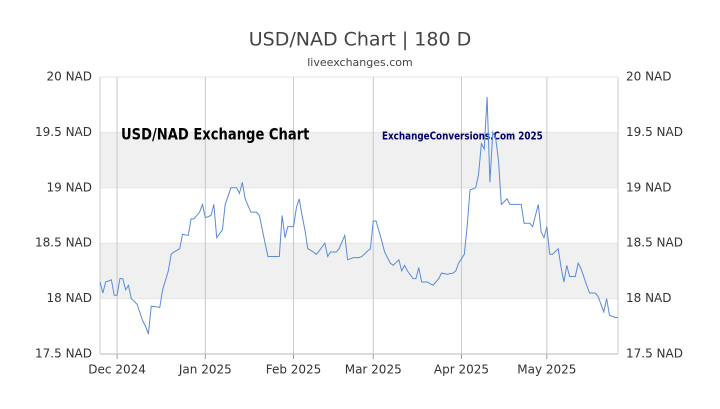  What do you see at coordinates (63, 243) in the screenshot?
I see `y-tick-label: 18.5 NAD` at bounding box center [63, 243].